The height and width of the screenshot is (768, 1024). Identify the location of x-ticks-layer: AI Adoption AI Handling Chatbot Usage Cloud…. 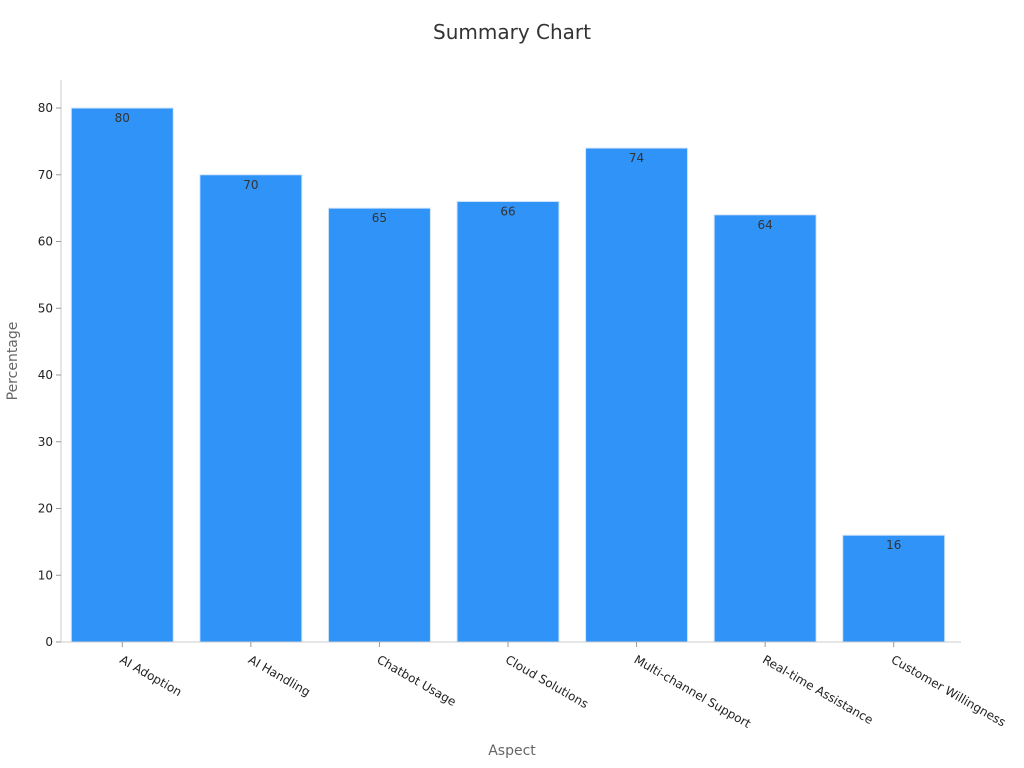
(562, 686).